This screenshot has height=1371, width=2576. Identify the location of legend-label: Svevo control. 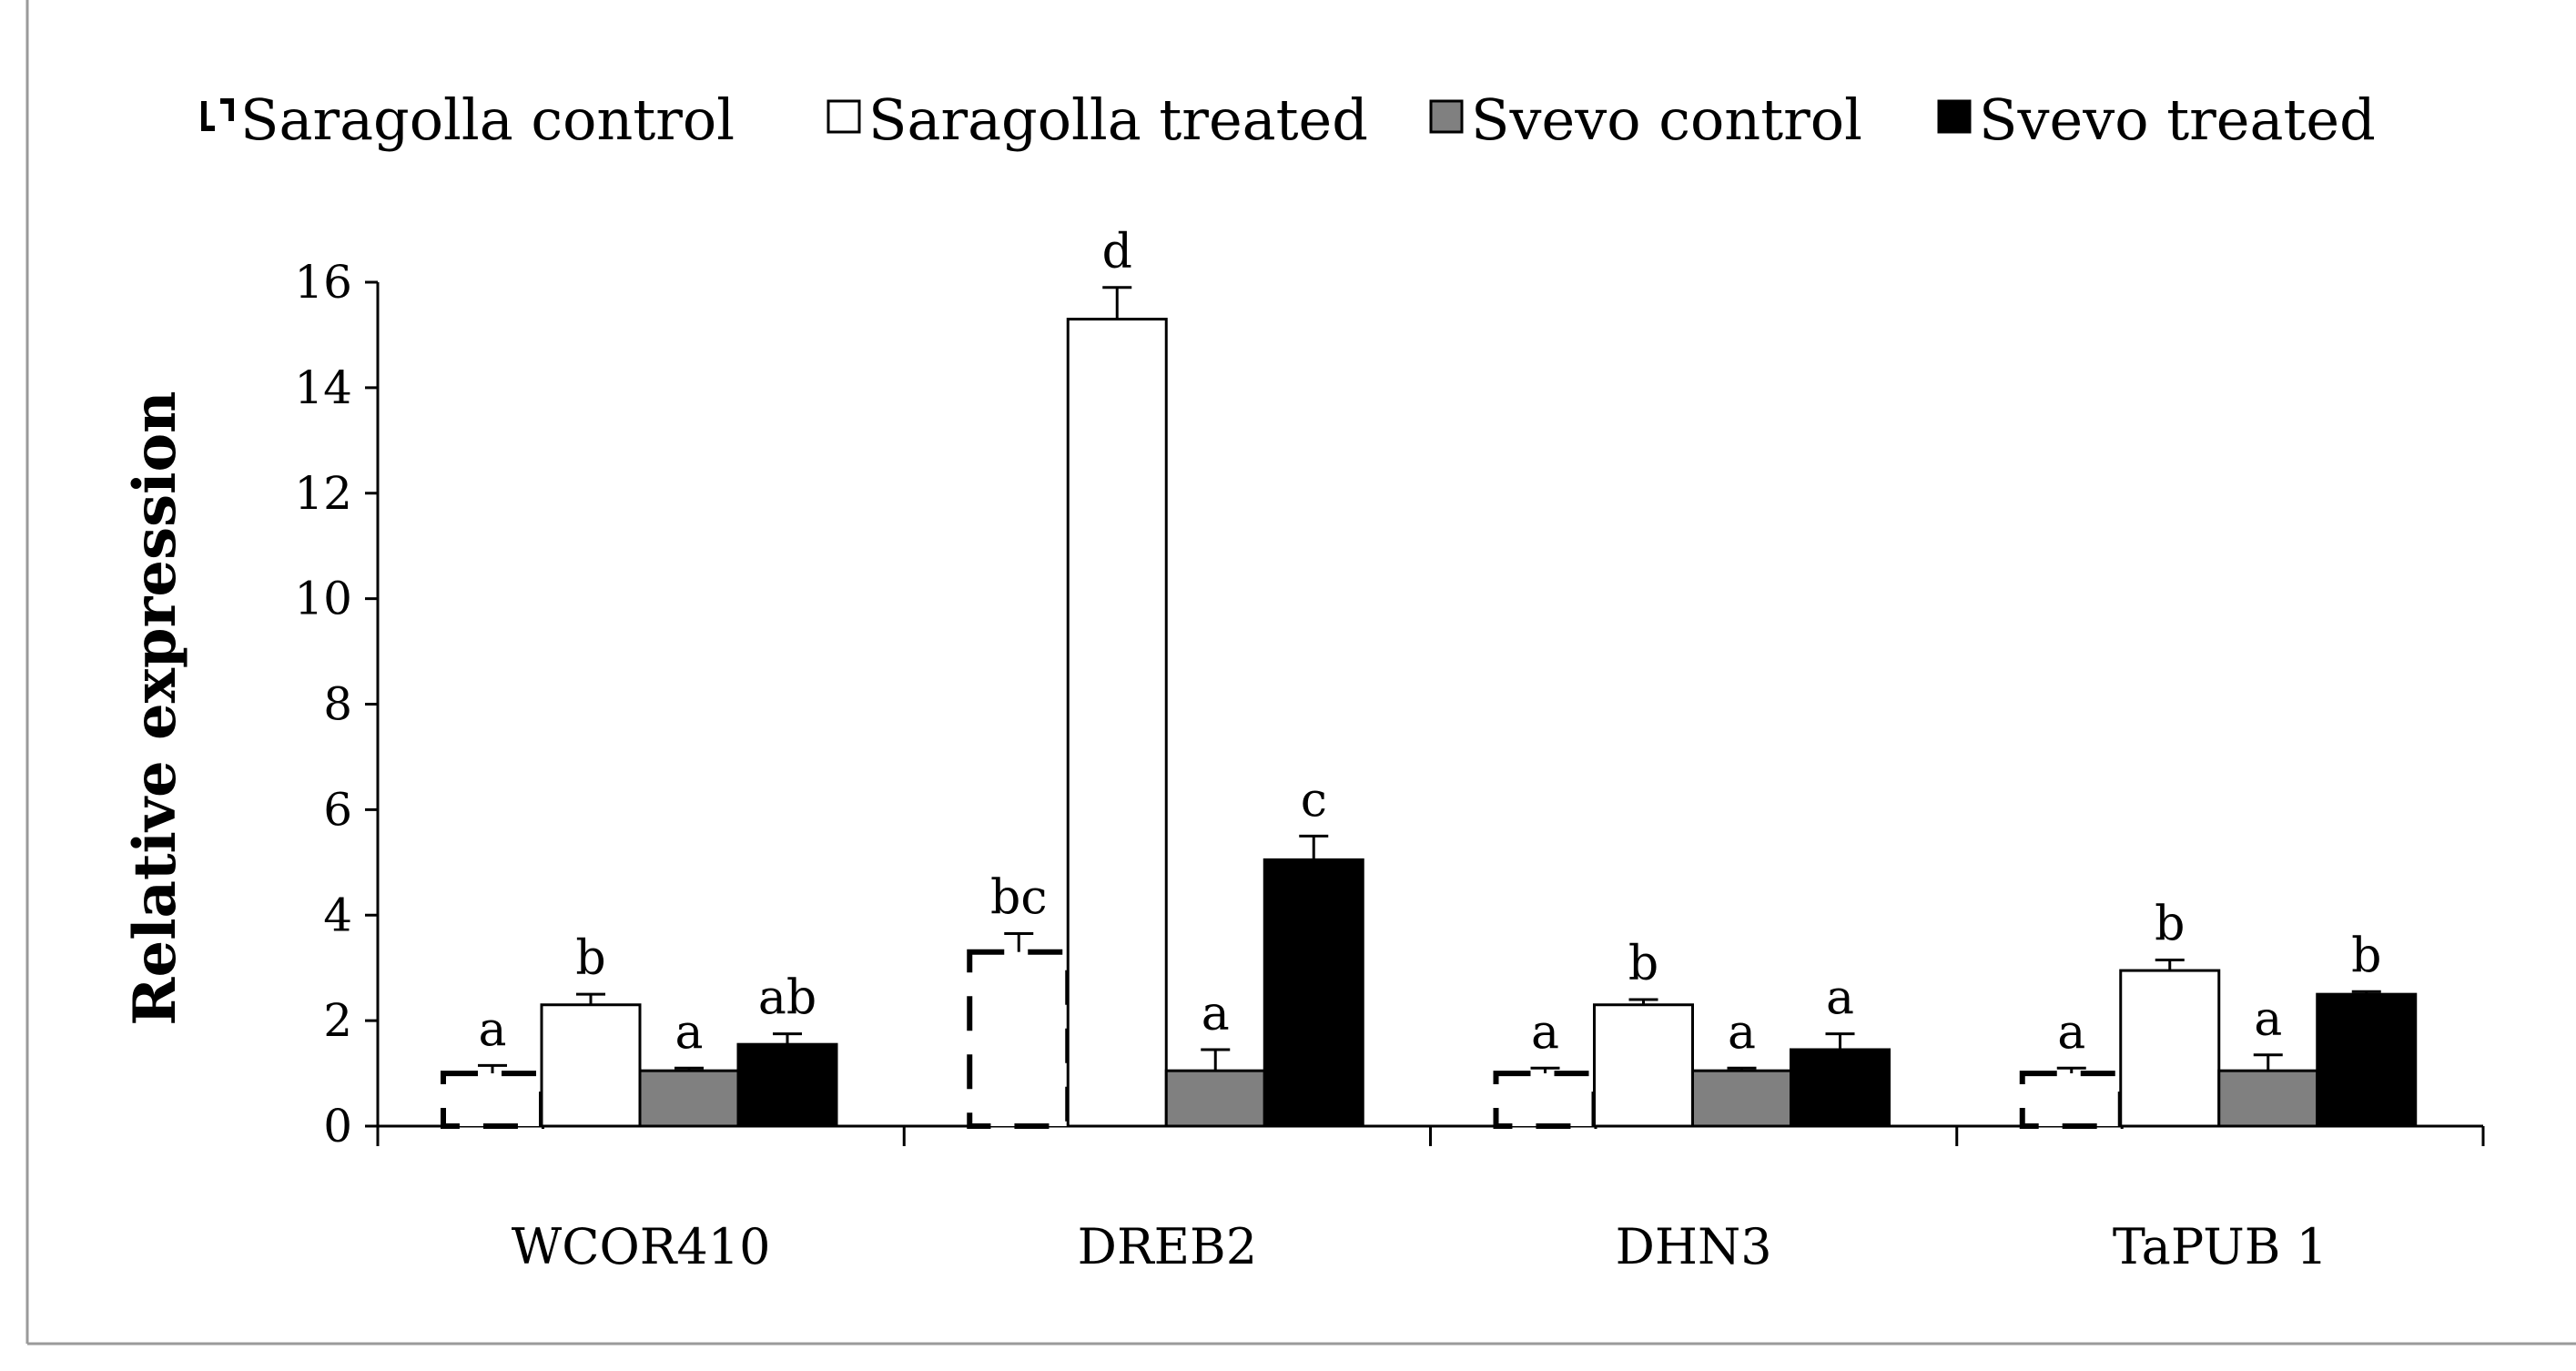
(1666, 119).